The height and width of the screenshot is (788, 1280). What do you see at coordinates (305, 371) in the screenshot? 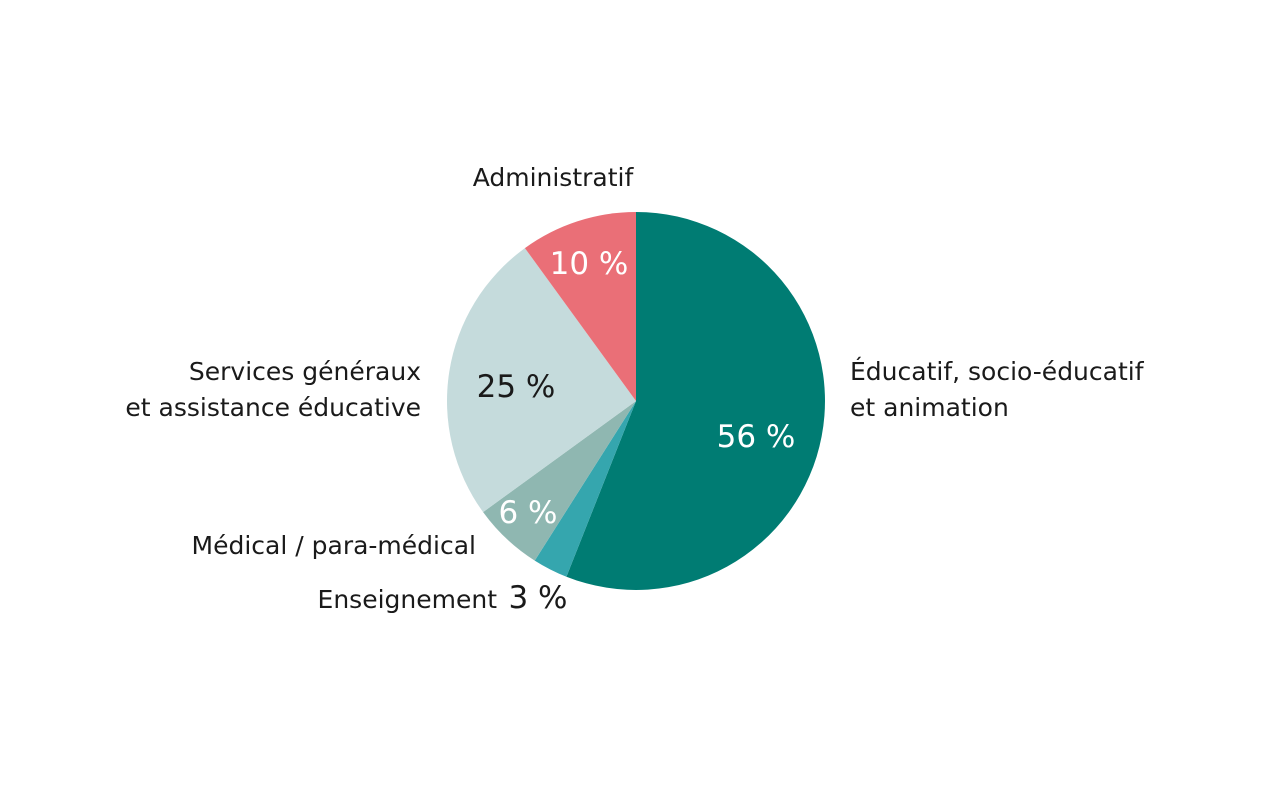
I see `category-label-line: Services généraux` at bounding box center [305, 371].